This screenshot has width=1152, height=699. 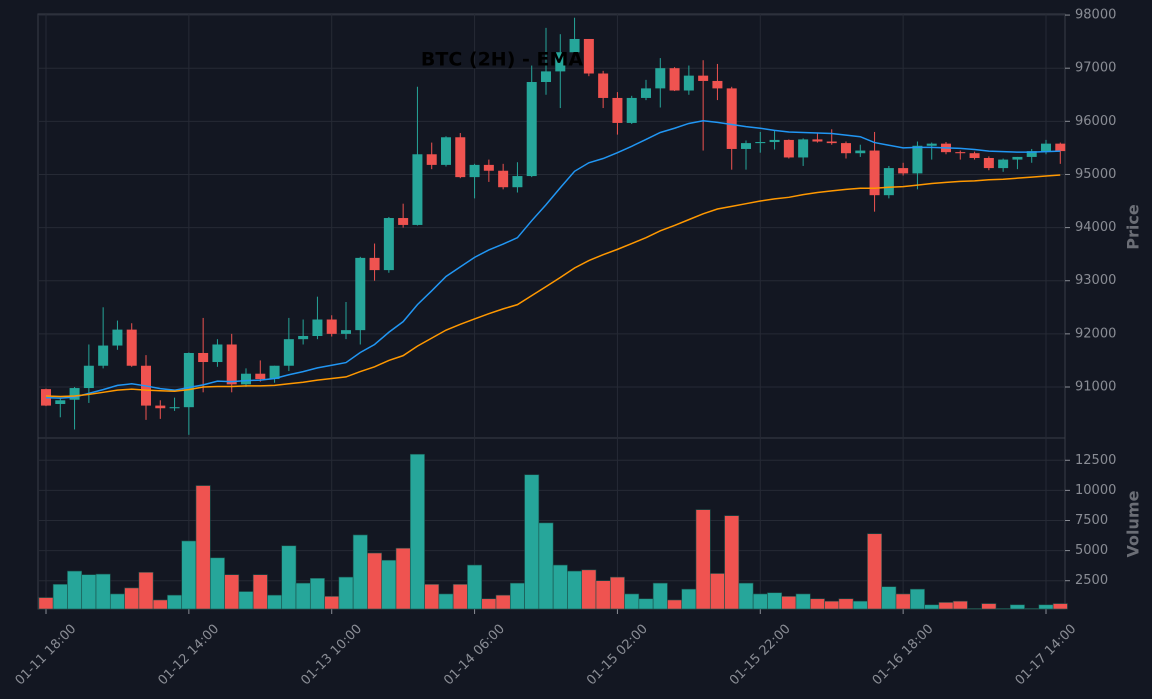 What do you see at coordinates (1095, 280) in the screenshot?
I see `y-tick-label: 93000` at bounding box center [1095, 280].